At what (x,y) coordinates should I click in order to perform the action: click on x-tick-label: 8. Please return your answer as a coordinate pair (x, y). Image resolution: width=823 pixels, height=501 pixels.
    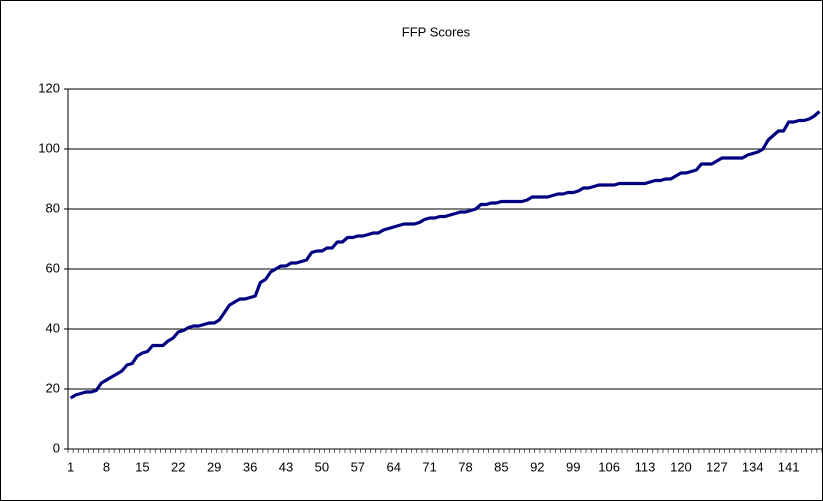
    Looking at the image, I should click on (106, 466).